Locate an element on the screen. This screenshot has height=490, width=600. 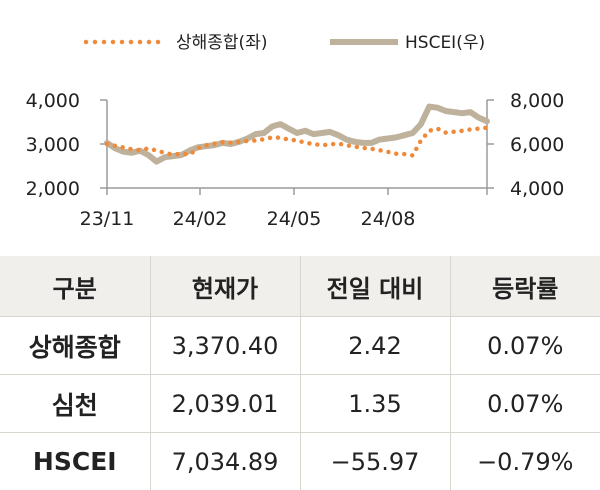
row-label: 심천 is located at coordinates (75, 404).